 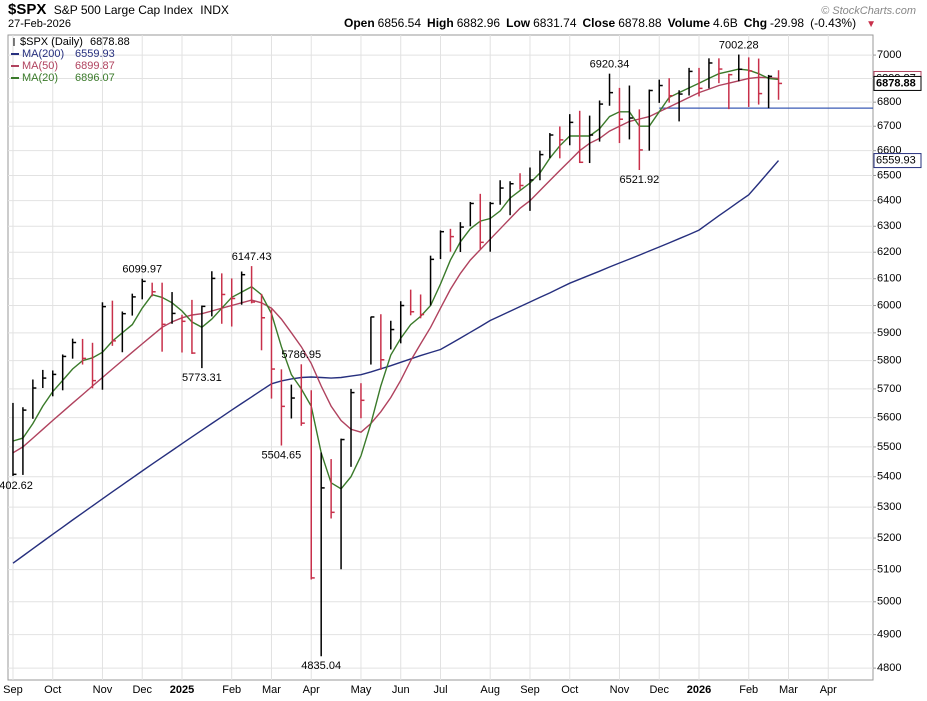 What do you see at coordinates (889, 668) in the screenshot?
I see `y-tick-label: 4800` at bounding box center [889, 668].